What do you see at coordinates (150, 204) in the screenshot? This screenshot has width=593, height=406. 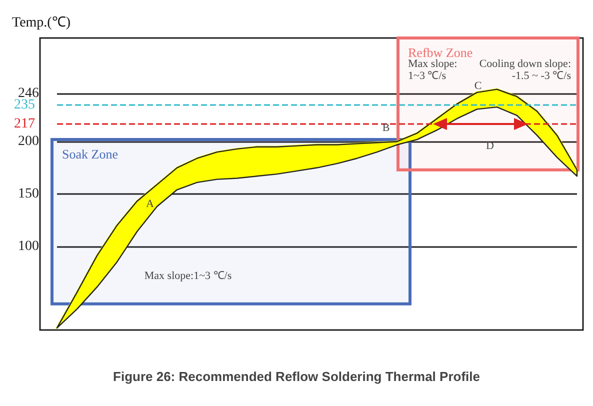 I see `annotation: A` at bounding box center [150, 204].